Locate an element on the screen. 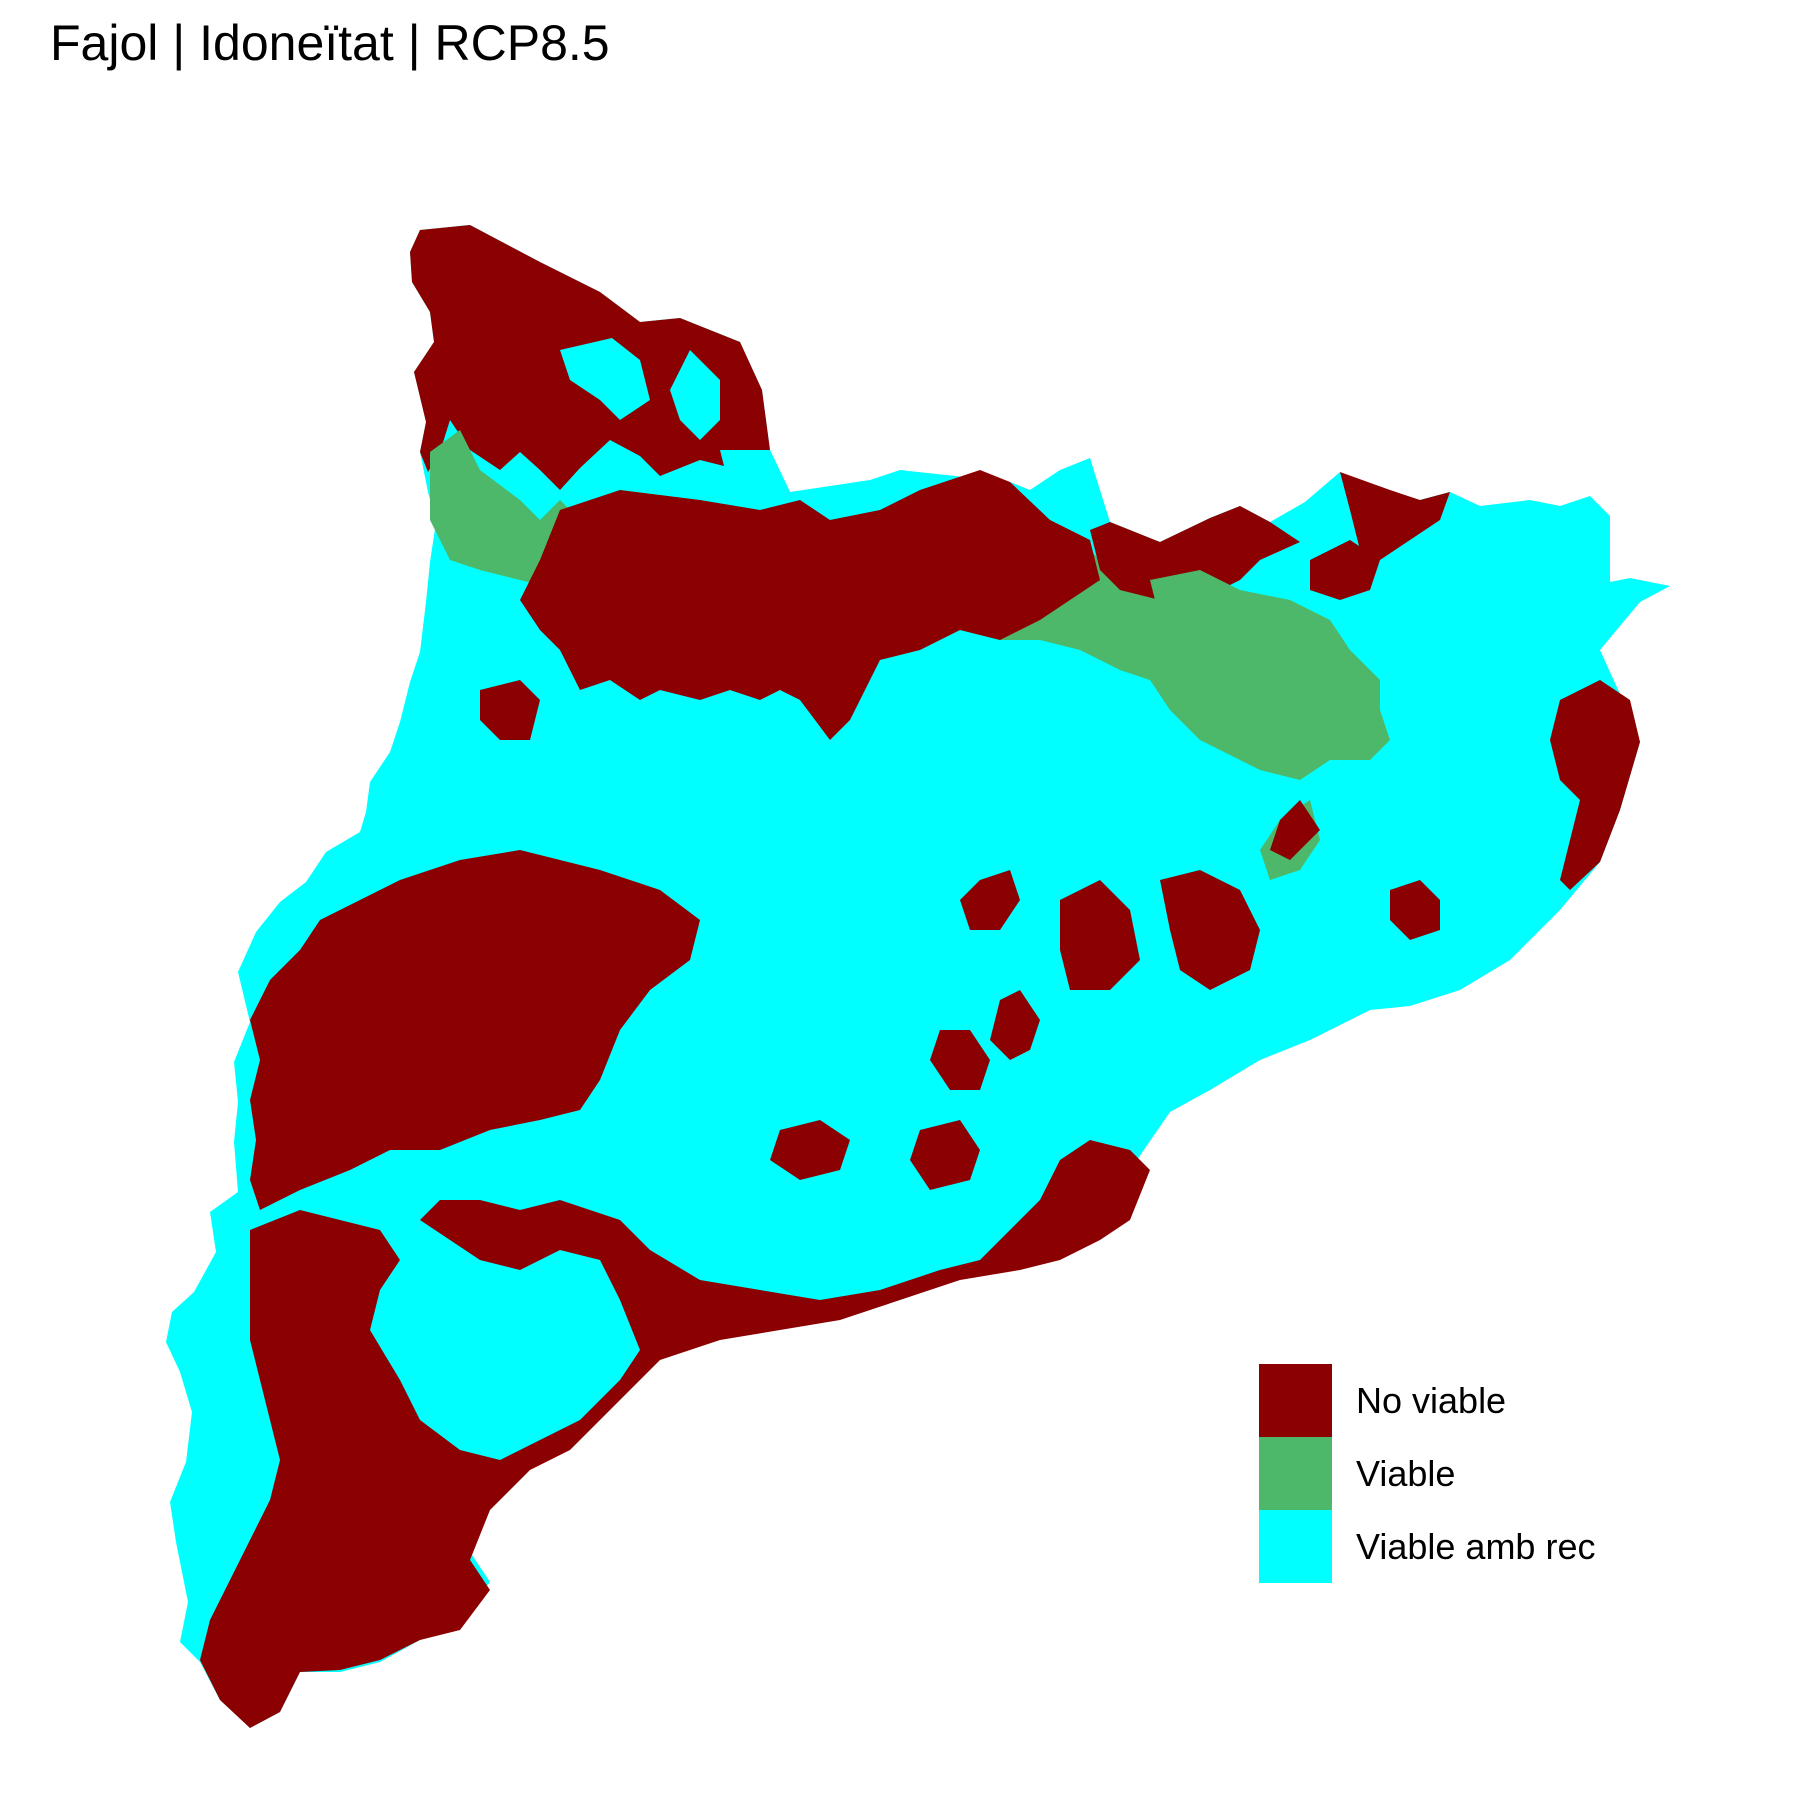 This screenshot has height=1800, width=1800. legend-label: Viable is located at coordinates (1406, 1473).